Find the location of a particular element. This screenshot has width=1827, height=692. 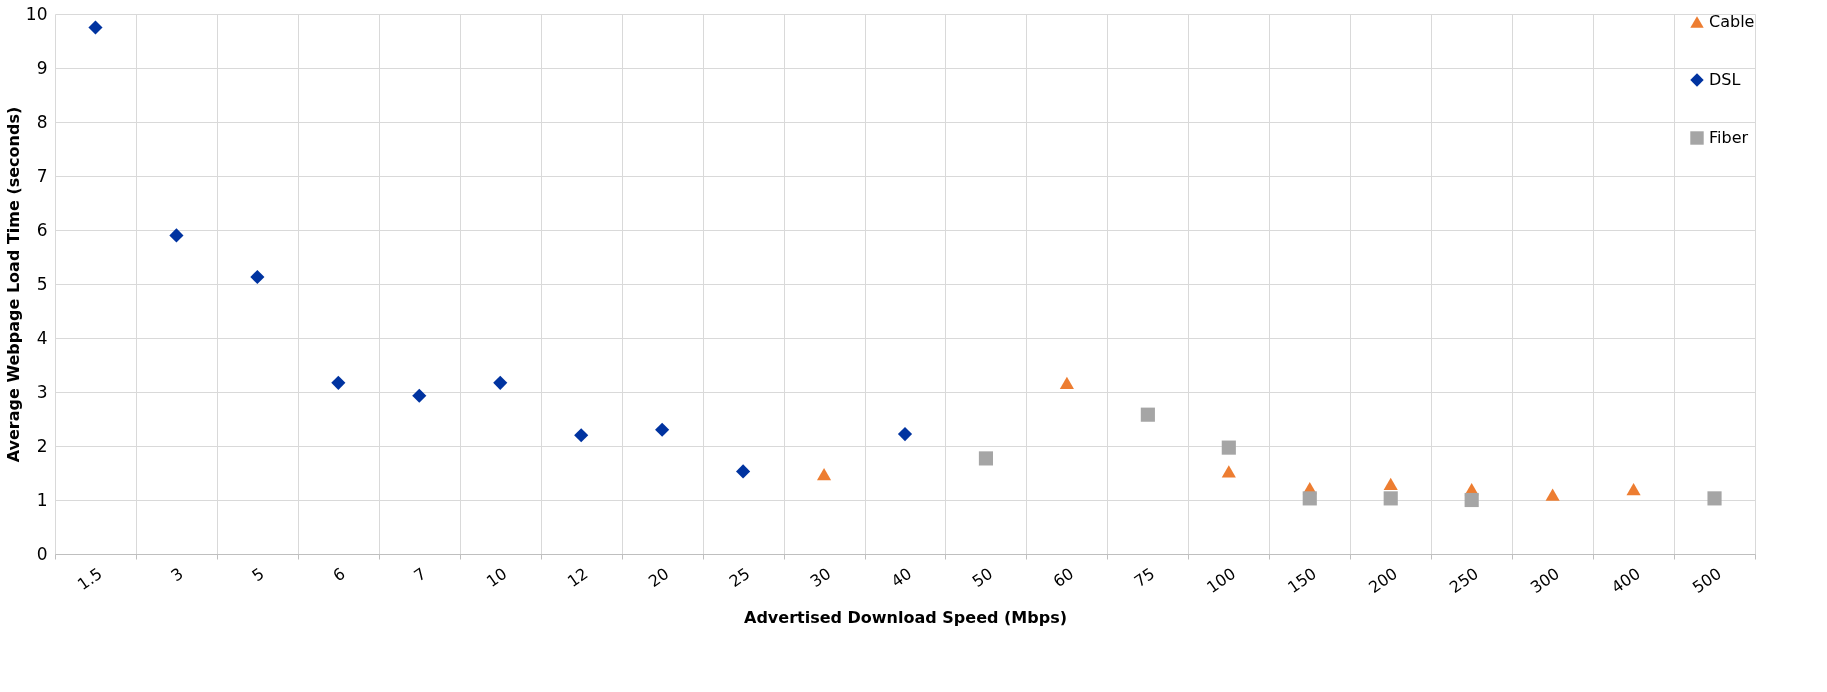

y-tick-label: 5 is located at coordinates (42, 283).